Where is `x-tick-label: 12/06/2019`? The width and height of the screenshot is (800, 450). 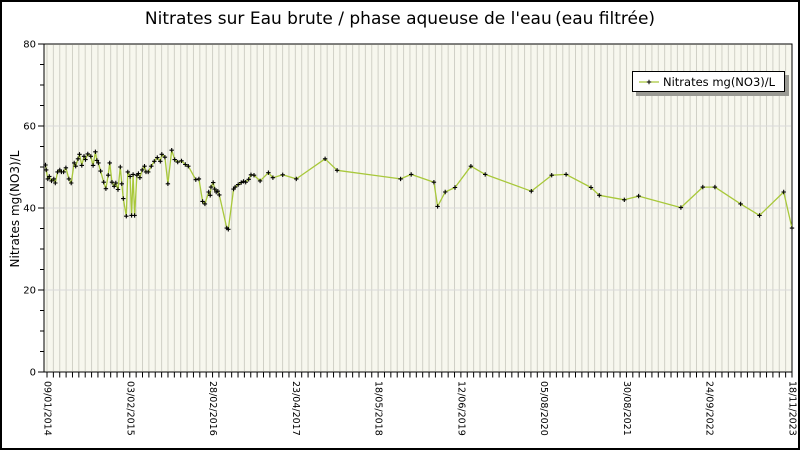 x-tick-label: 12/06/2019 is located at coordinates (460, 408).